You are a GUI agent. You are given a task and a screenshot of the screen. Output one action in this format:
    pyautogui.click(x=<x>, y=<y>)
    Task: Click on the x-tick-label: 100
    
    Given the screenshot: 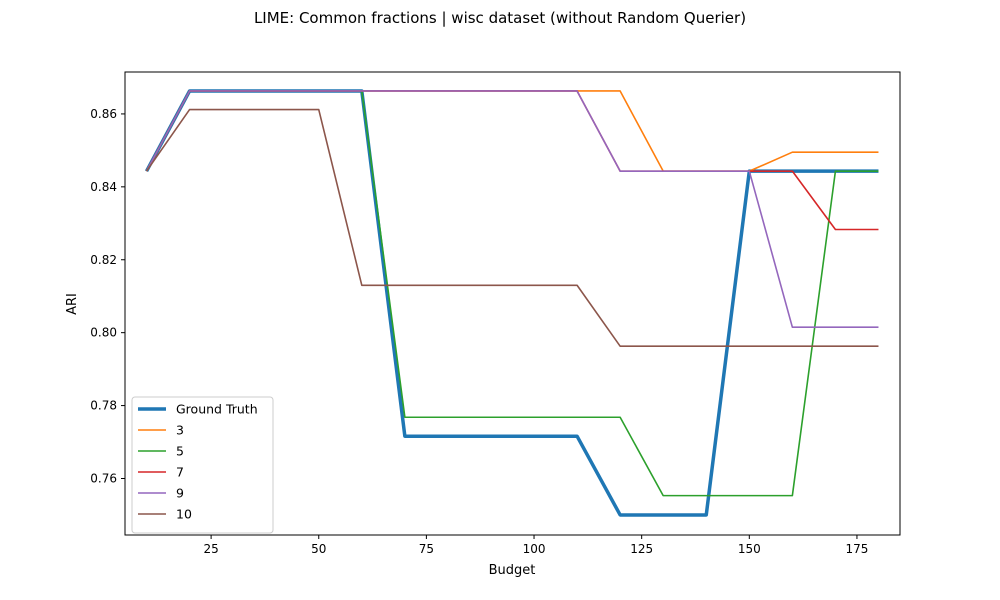 What is the action you would take?
    pyautogui.click(x=534, y=549)
    